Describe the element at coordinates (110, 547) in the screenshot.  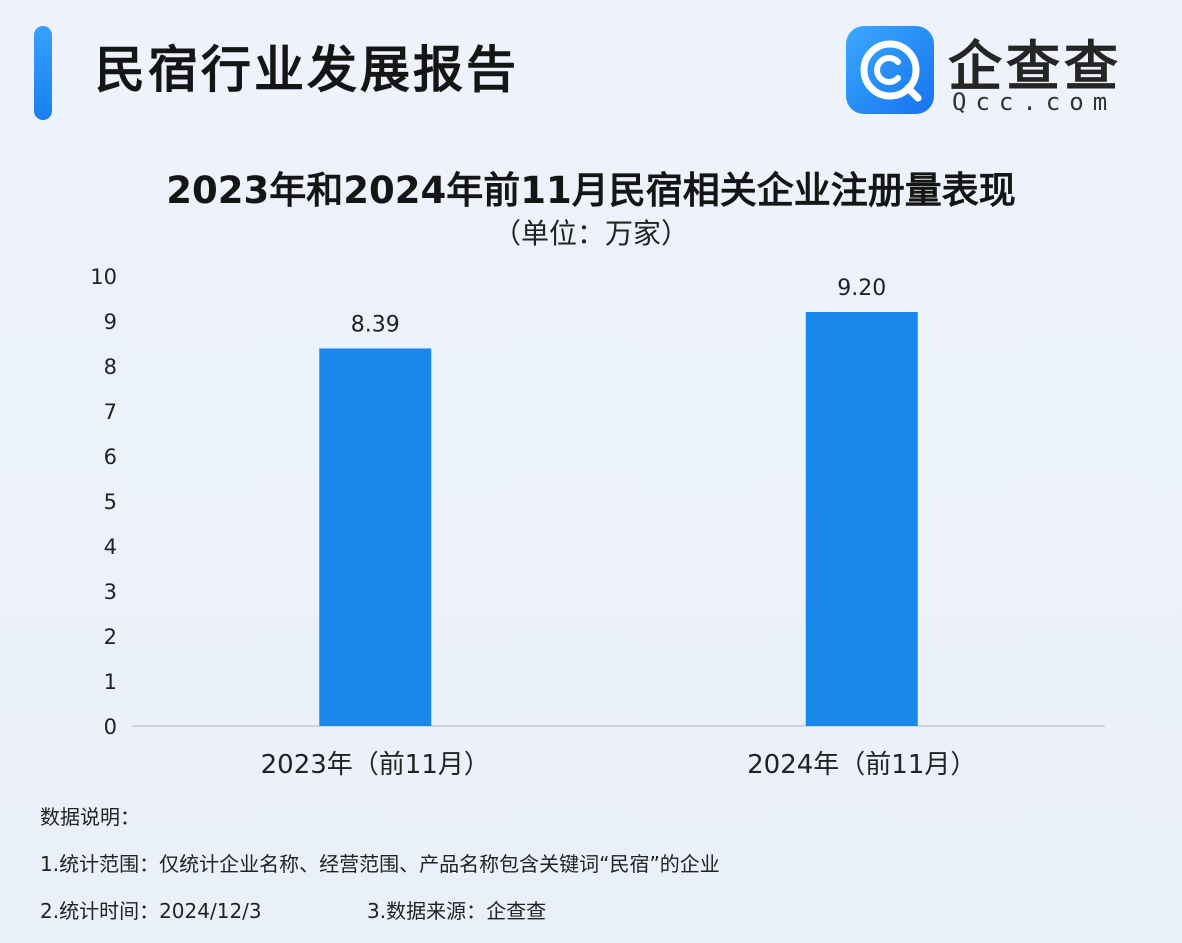
I see `y-tick-label: 4` at that location.